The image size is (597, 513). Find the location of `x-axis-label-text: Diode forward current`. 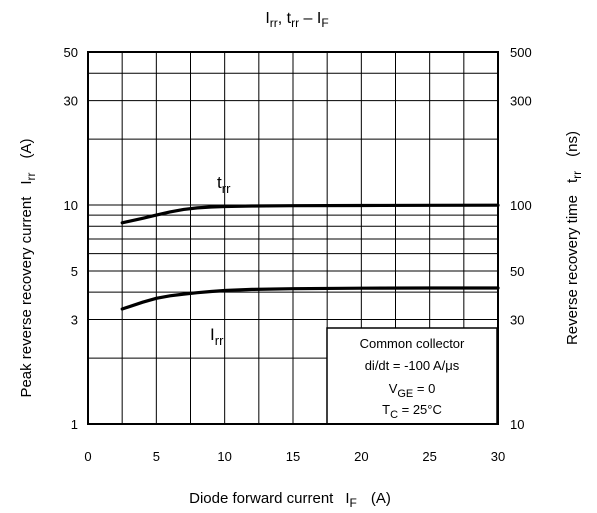

x-axis-label-text: Diode forward current is located at coordinates (261, 498).